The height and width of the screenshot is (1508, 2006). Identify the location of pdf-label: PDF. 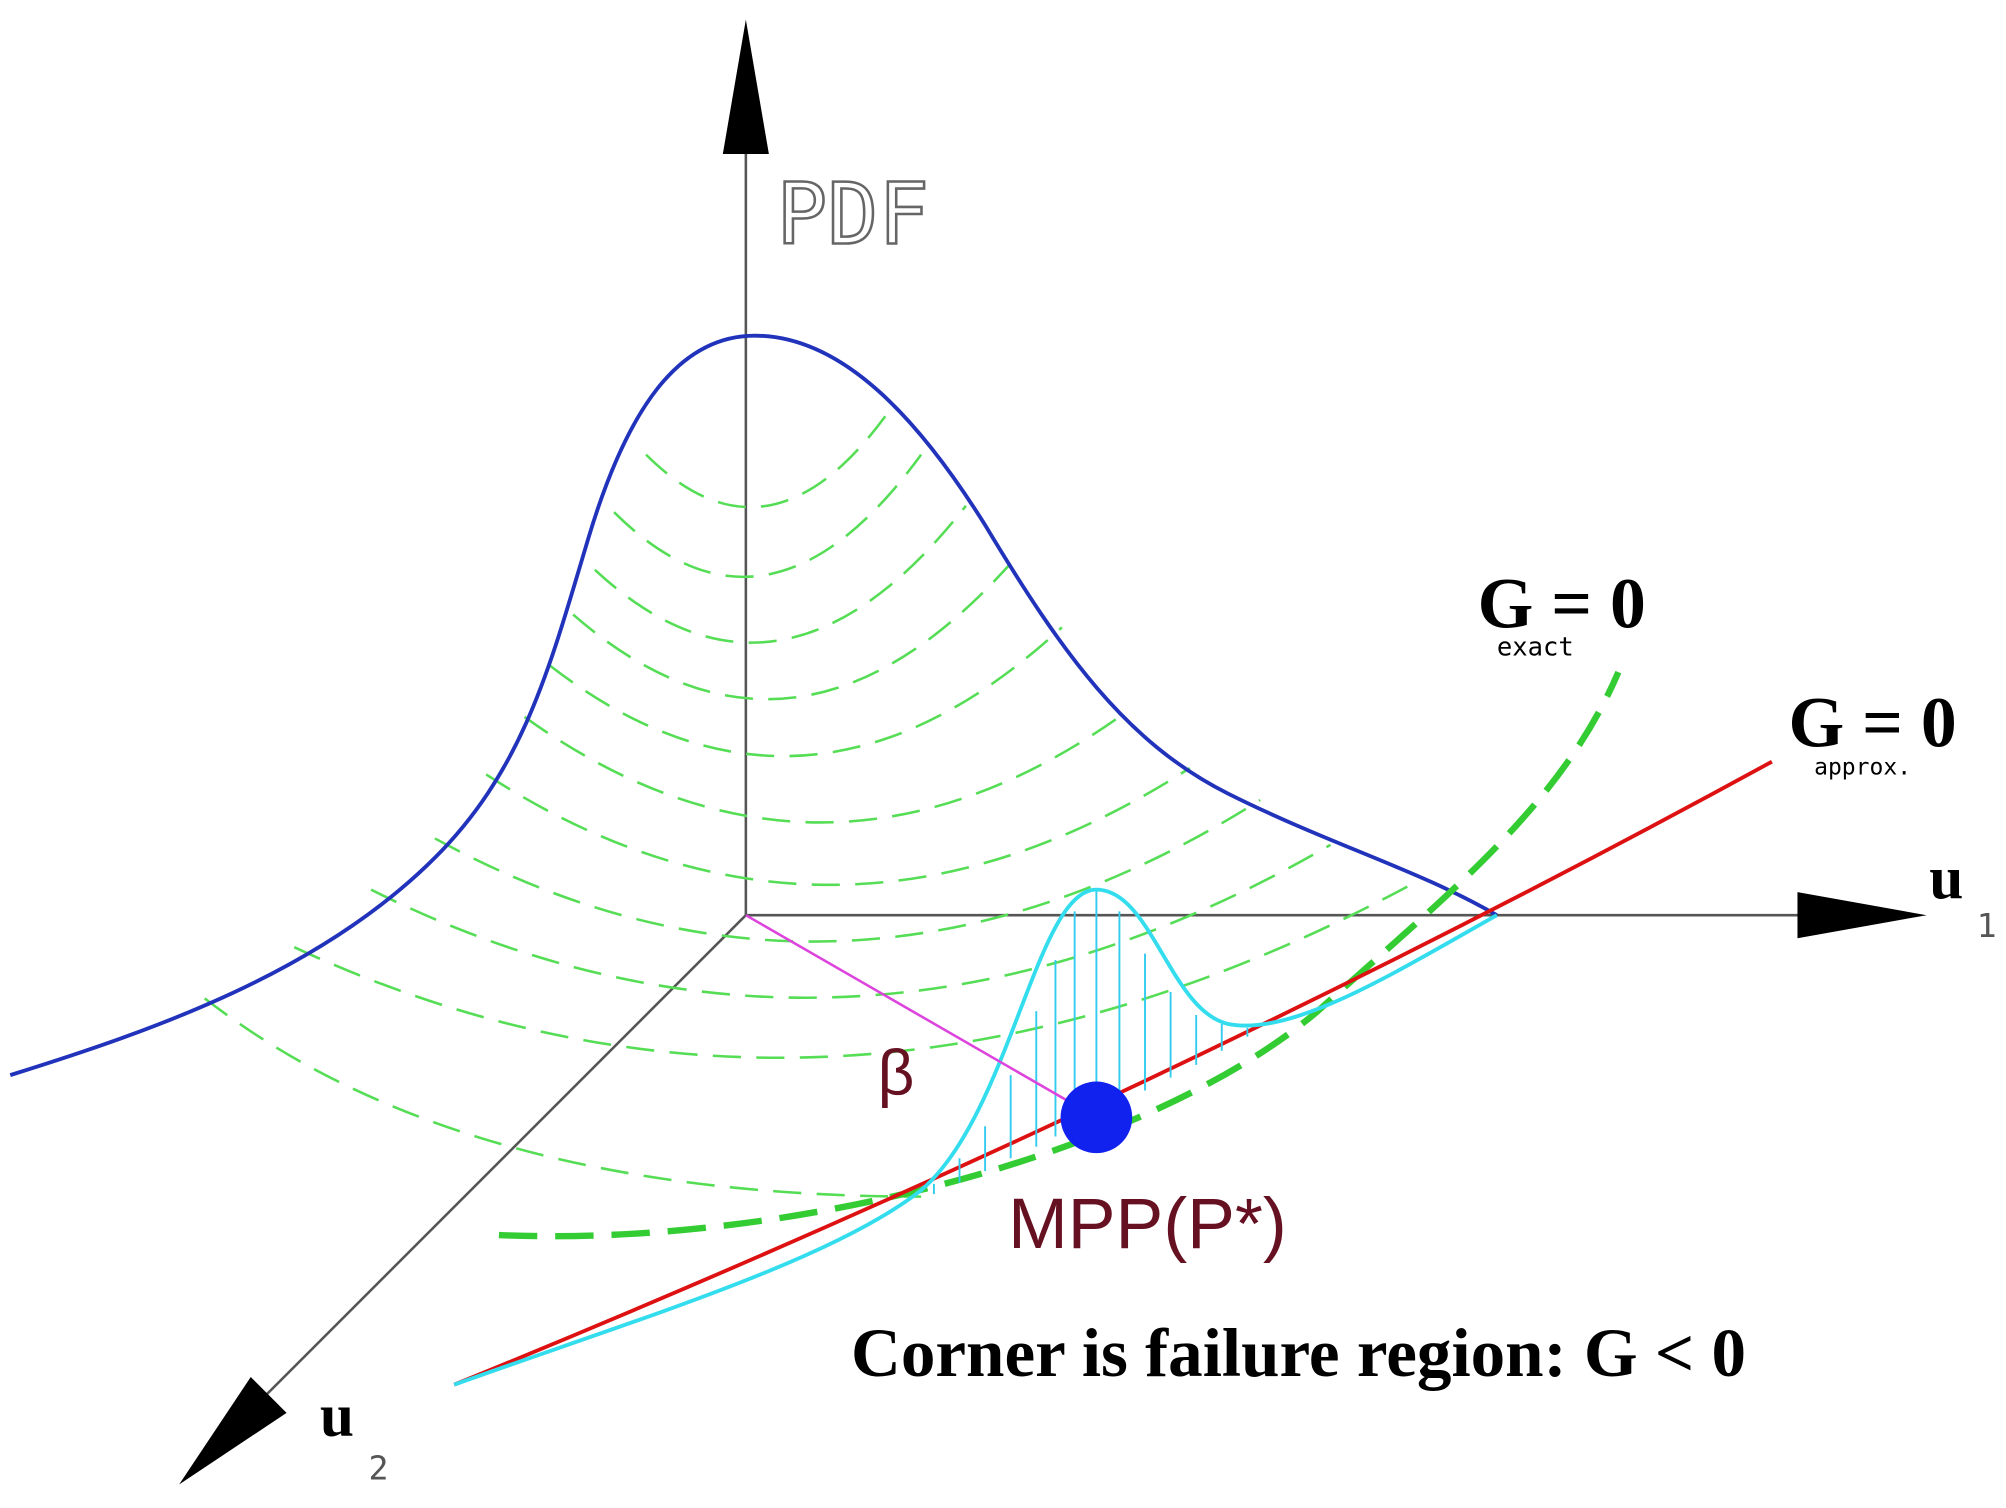
(853, 215).